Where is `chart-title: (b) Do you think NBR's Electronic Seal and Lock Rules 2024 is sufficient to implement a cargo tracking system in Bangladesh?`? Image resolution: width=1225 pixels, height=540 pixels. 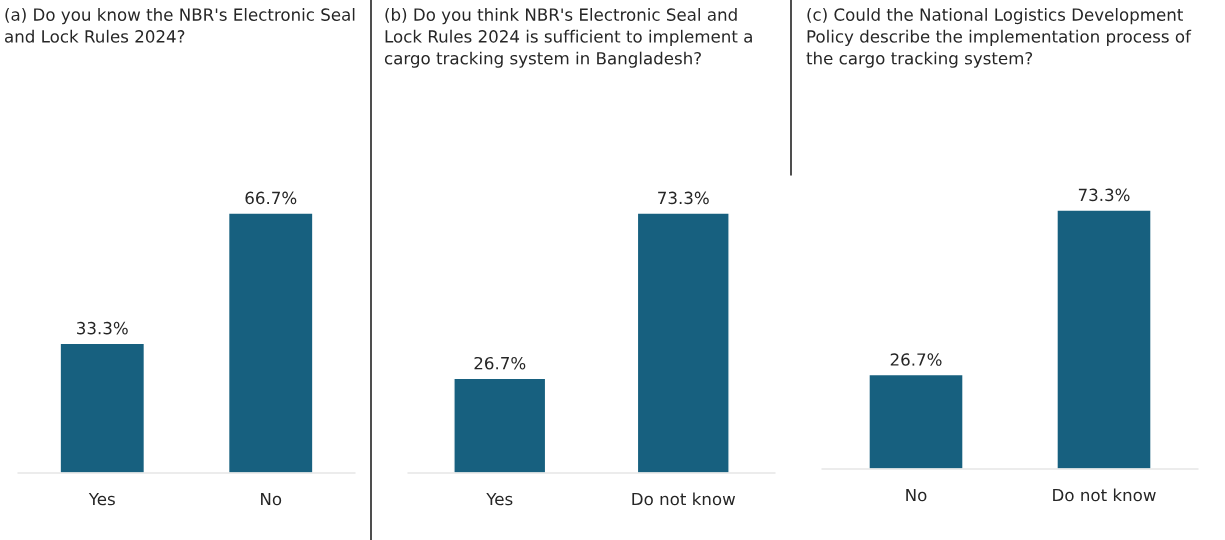 chart-title: (b) Do you think NBR's Electronic Seal and Lock Rules 2024 is sufficient to implement a cargo tracking system in Bangladesh? is located at coordinates (568, 38).